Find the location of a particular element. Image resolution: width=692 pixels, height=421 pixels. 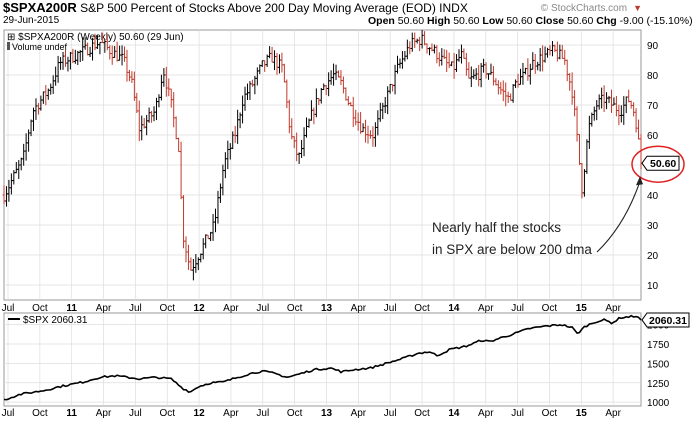

upper-y-tick-label: 40 is located at coordinates (653, 196).